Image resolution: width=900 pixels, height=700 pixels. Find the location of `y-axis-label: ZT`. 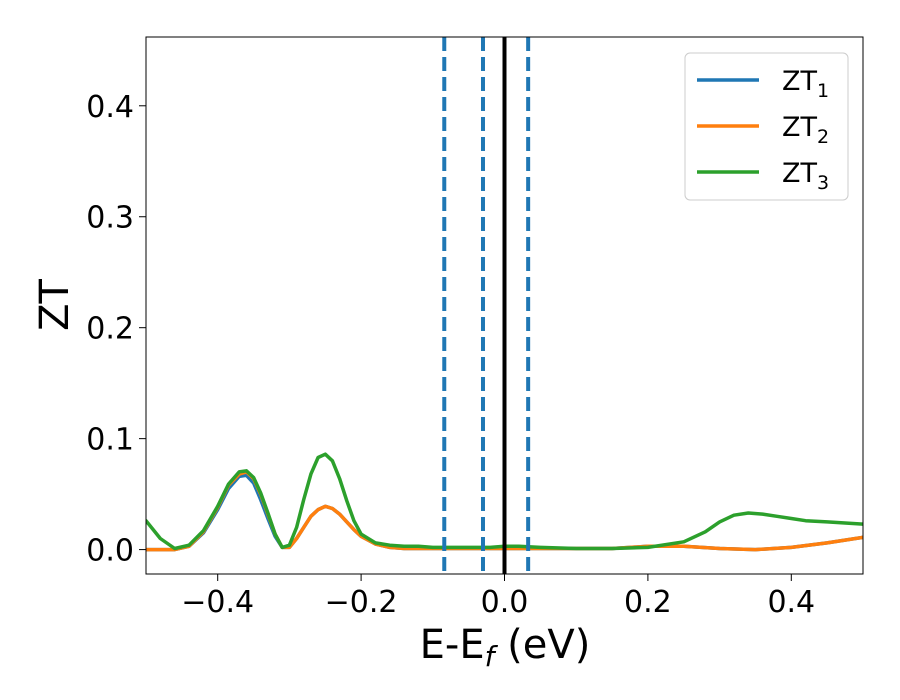

y-axis-label: ZT is located at coordinates (55, 305).